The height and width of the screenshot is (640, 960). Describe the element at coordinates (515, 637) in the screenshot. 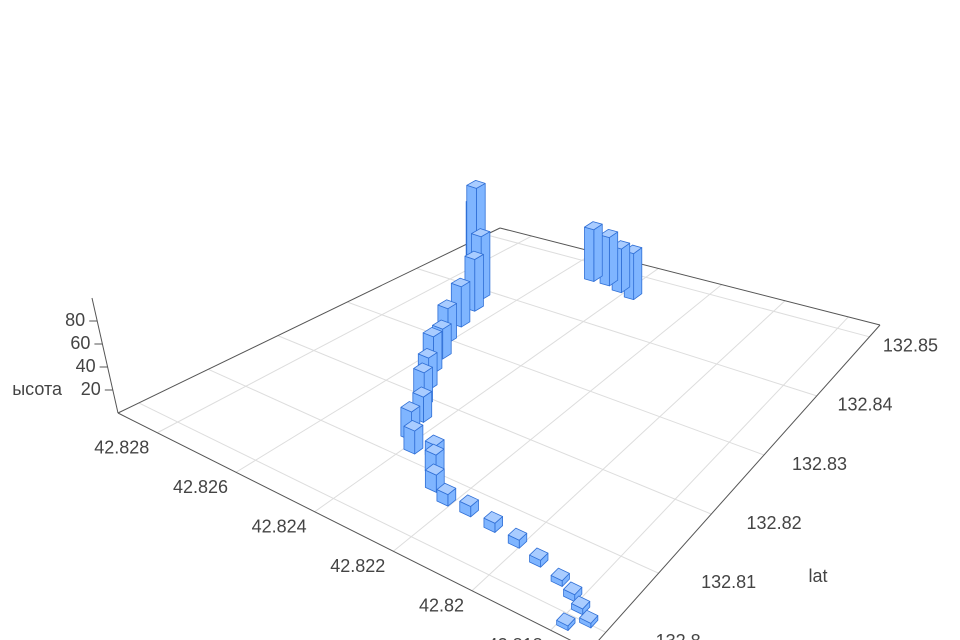

I see `x-tick-label: 42.818` at that location.